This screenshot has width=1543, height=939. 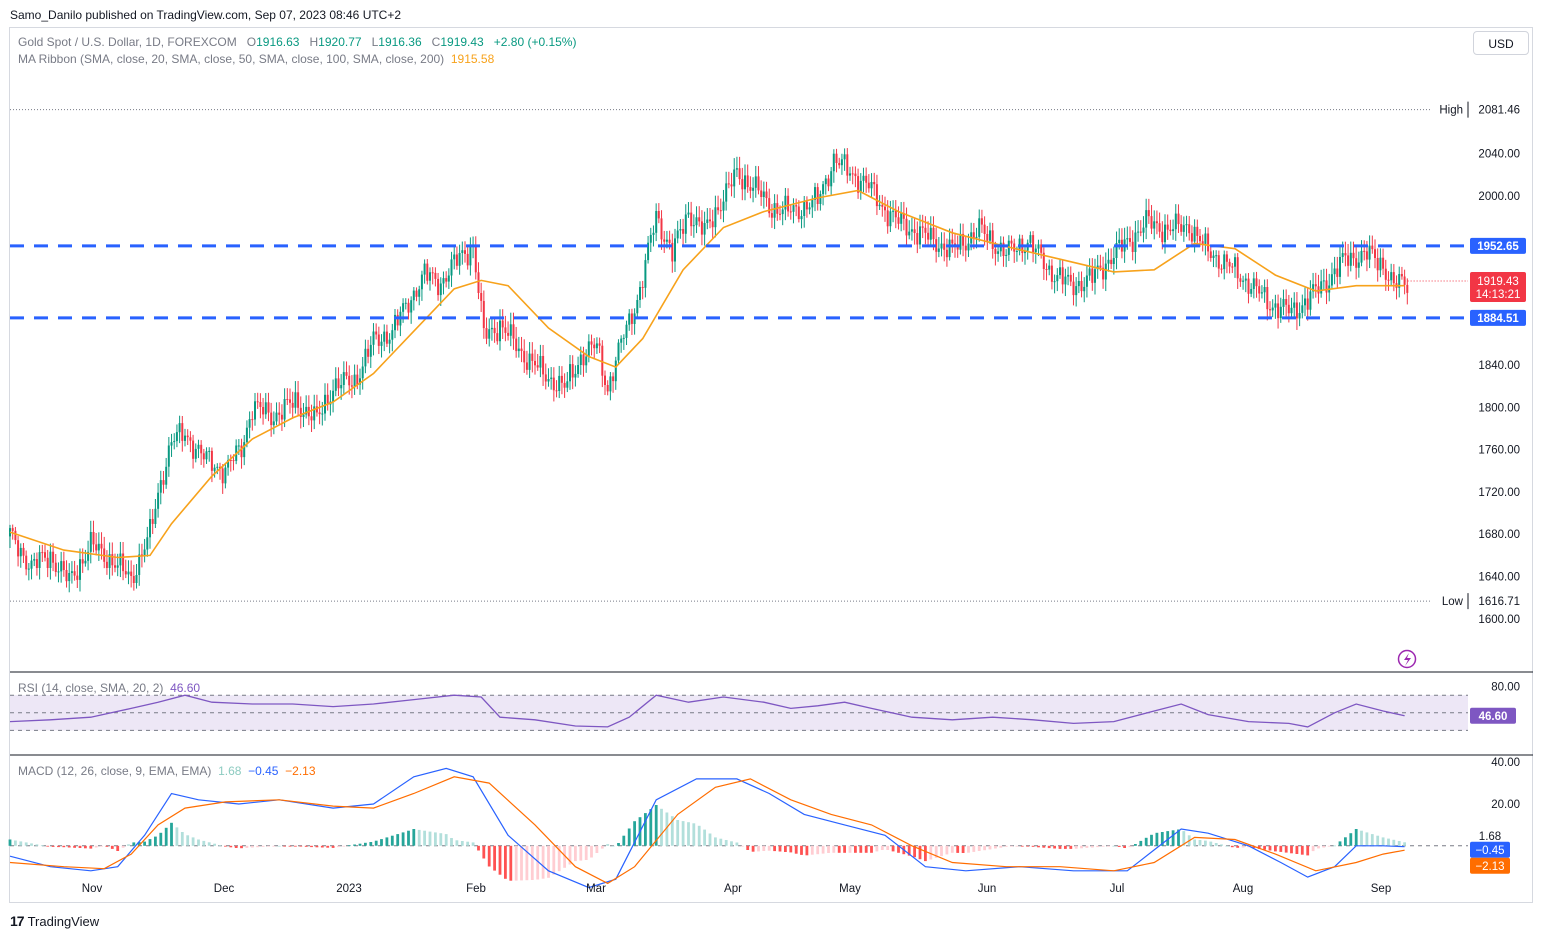 I want to click on open-label: O, so click(x=251, y=42).